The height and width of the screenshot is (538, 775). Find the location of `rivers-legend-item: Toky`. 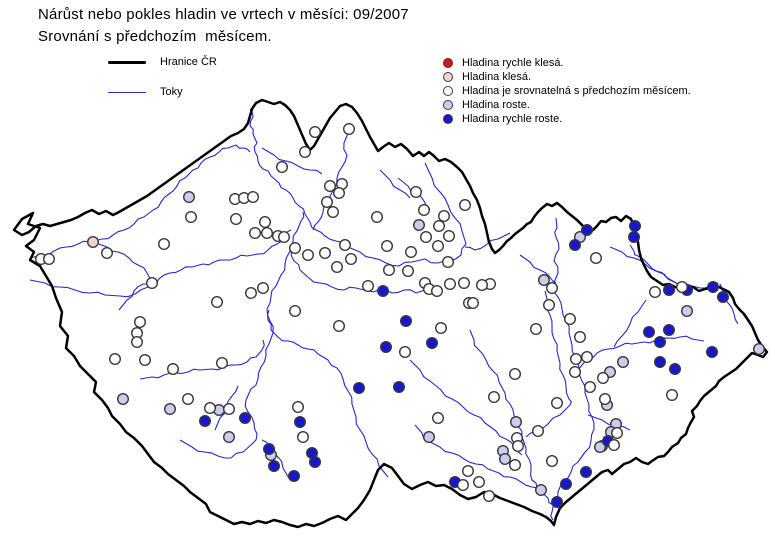

rivers-legend-item: Toky is located at coordinates (162, 92).